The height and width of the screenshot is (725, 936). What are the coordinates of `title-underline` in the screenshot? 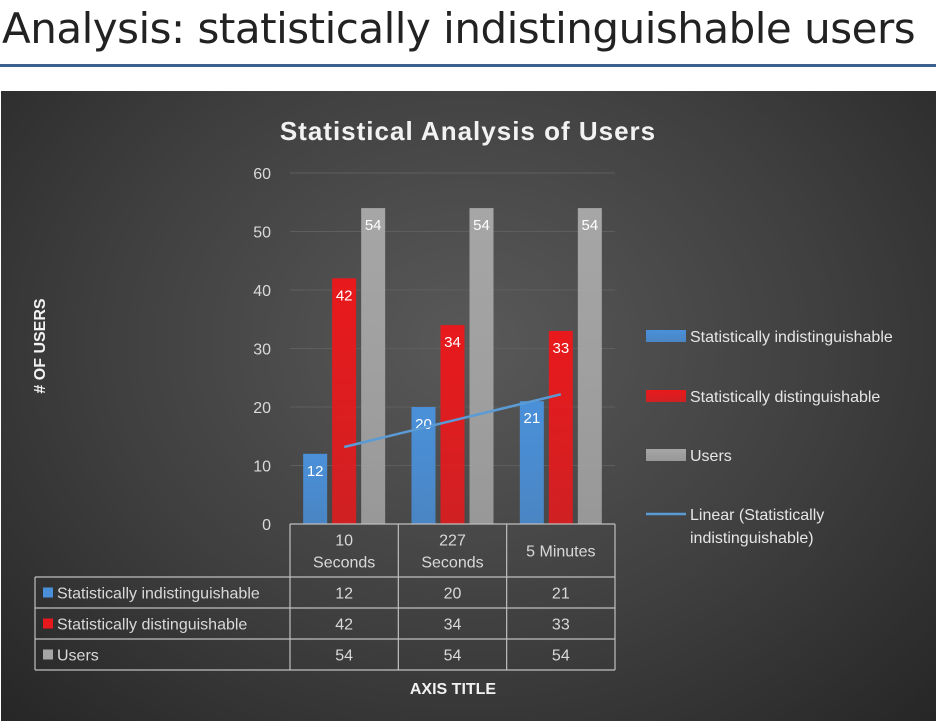 It's located at (468, 65).